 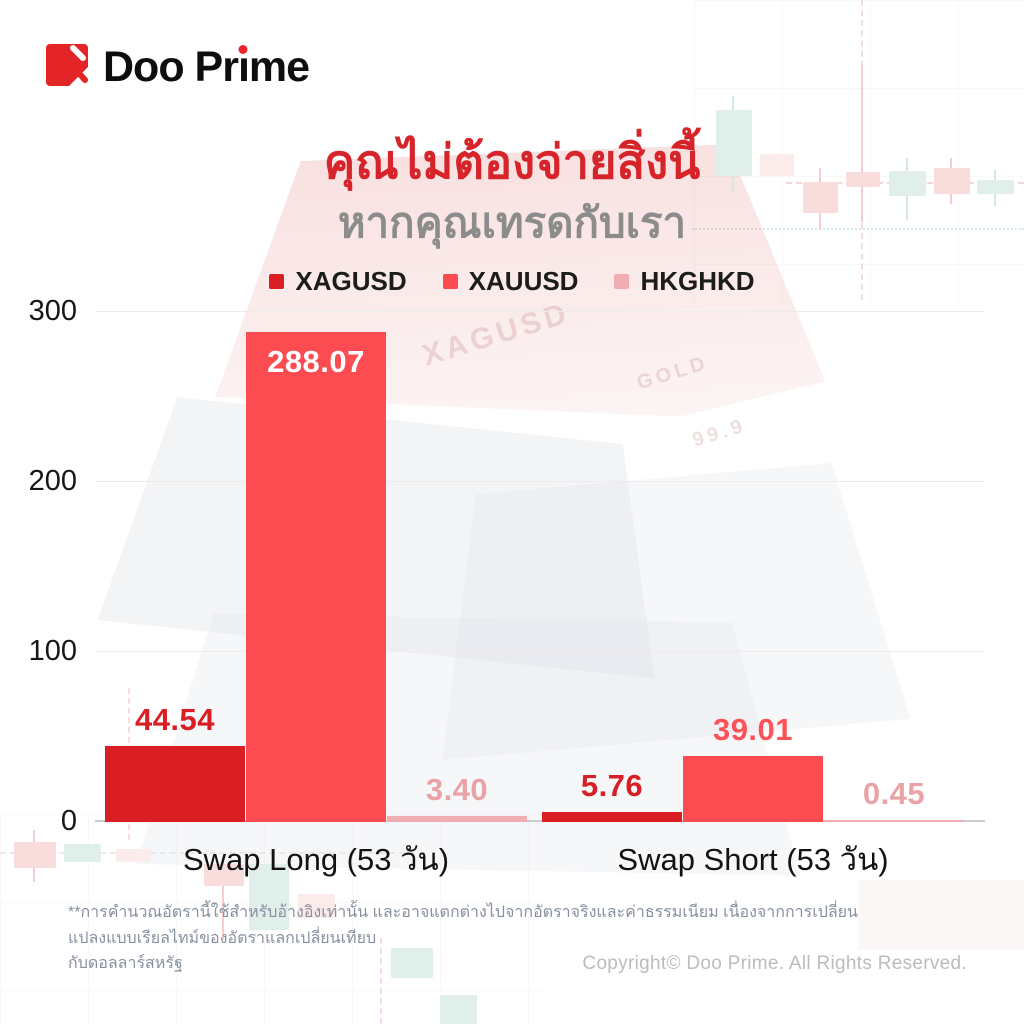 I want to click on dotted-line, so click(x=858, y=229).